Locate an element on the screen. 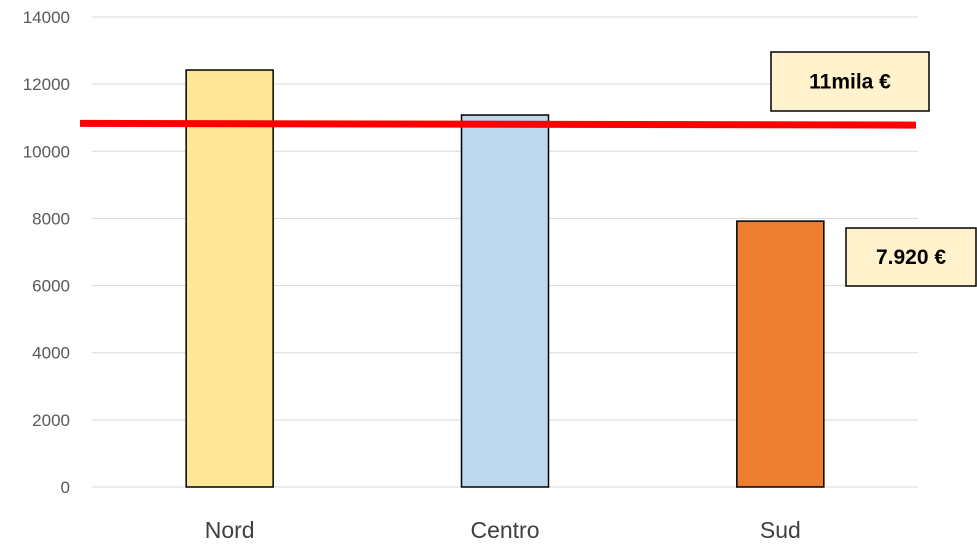 The image size is (977, 545). bar-nord is located at coordinates (229, 278).